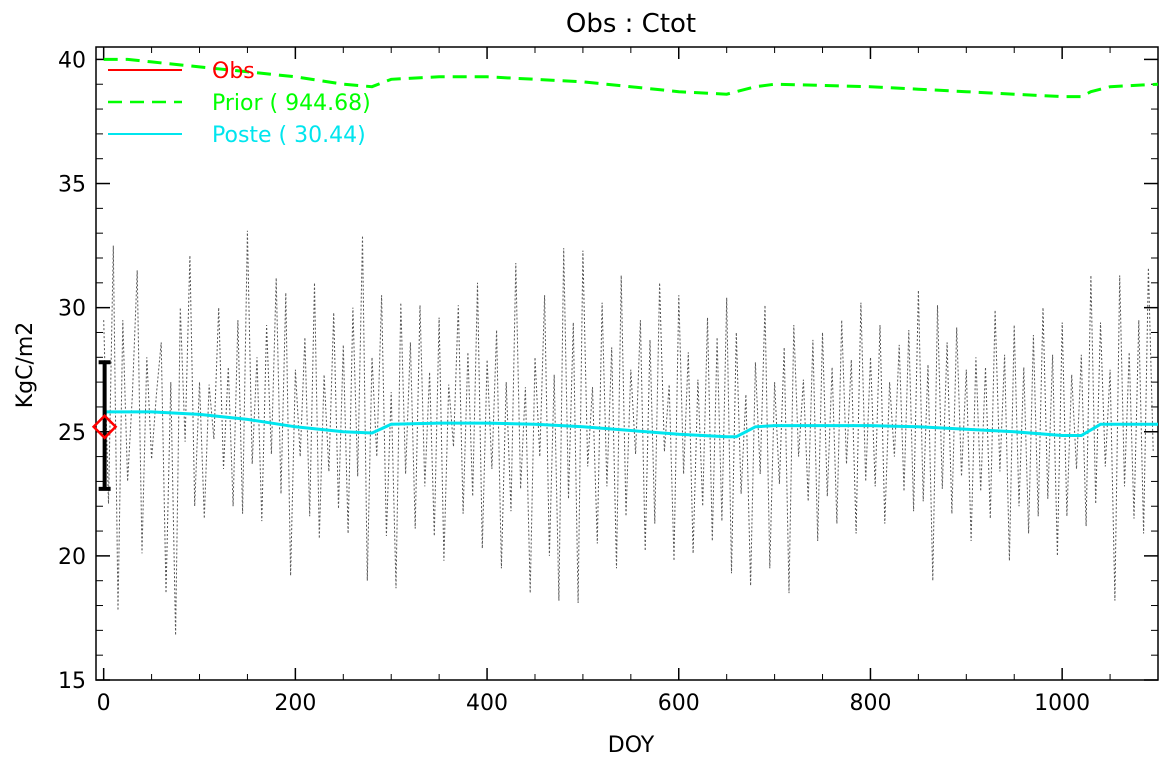 The image size is (1176, 760). I want to click on x-tick-label: 400, so click(487, 703).